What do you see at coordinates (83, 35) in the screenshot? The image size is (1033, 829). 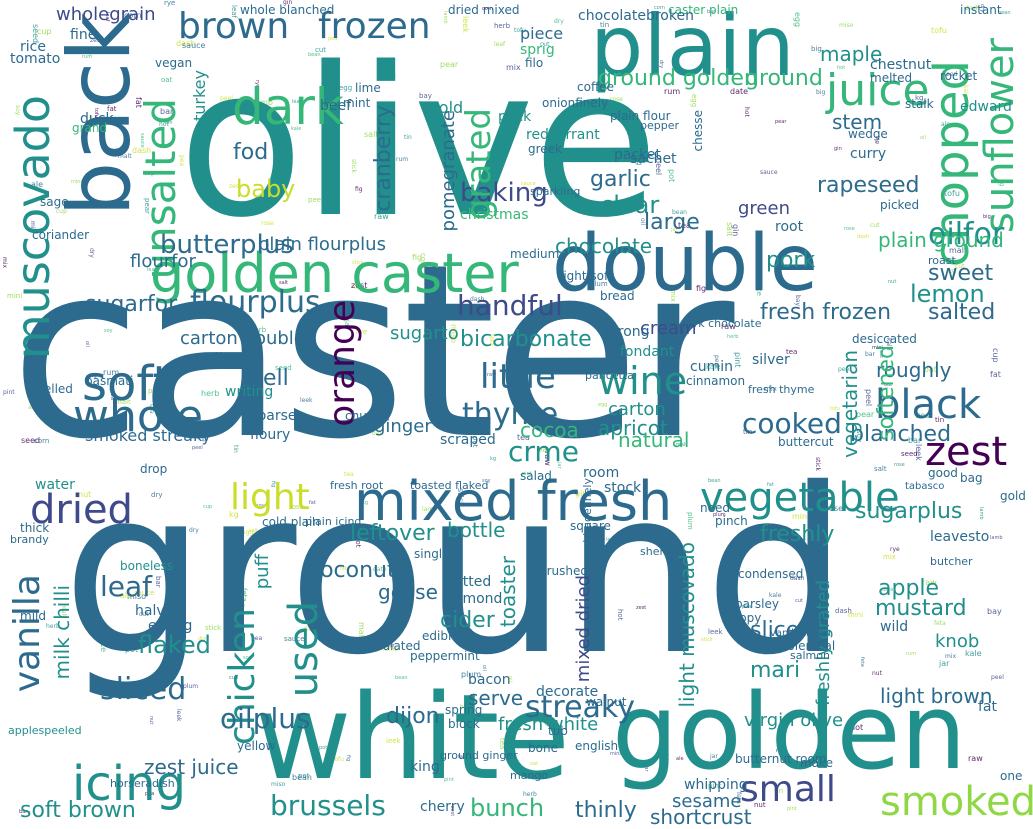 I see `word-fine: fine` at bounding box center [83, 35].